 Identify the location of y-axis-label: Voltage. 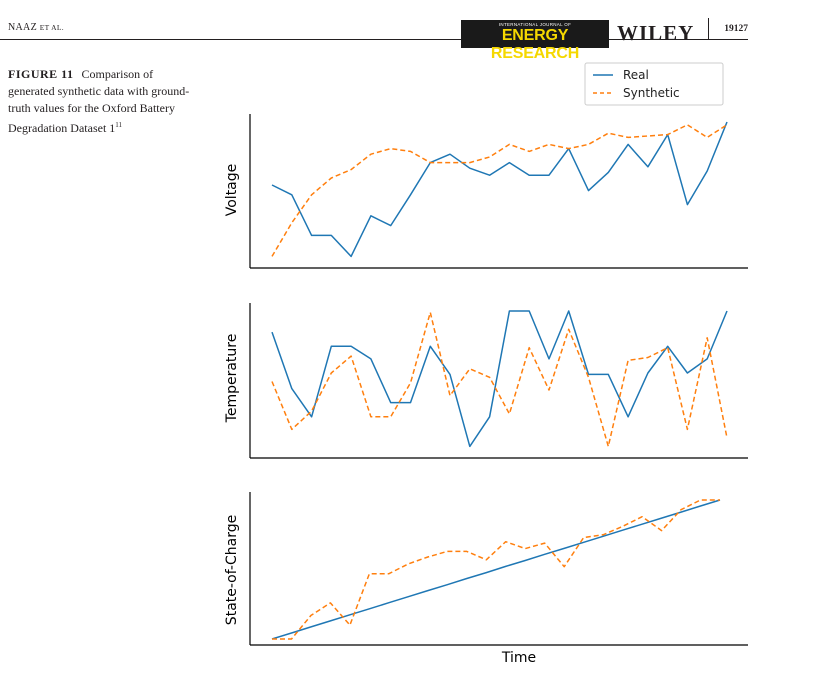
(232, 190).